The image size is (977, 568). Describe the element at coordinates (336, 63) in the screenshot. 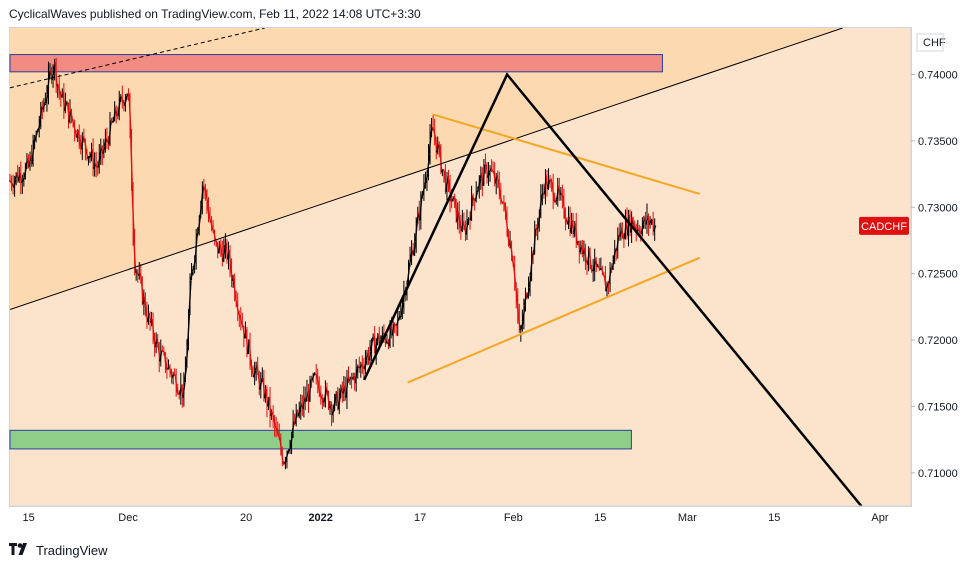

I see `resistance-zone` at that location.